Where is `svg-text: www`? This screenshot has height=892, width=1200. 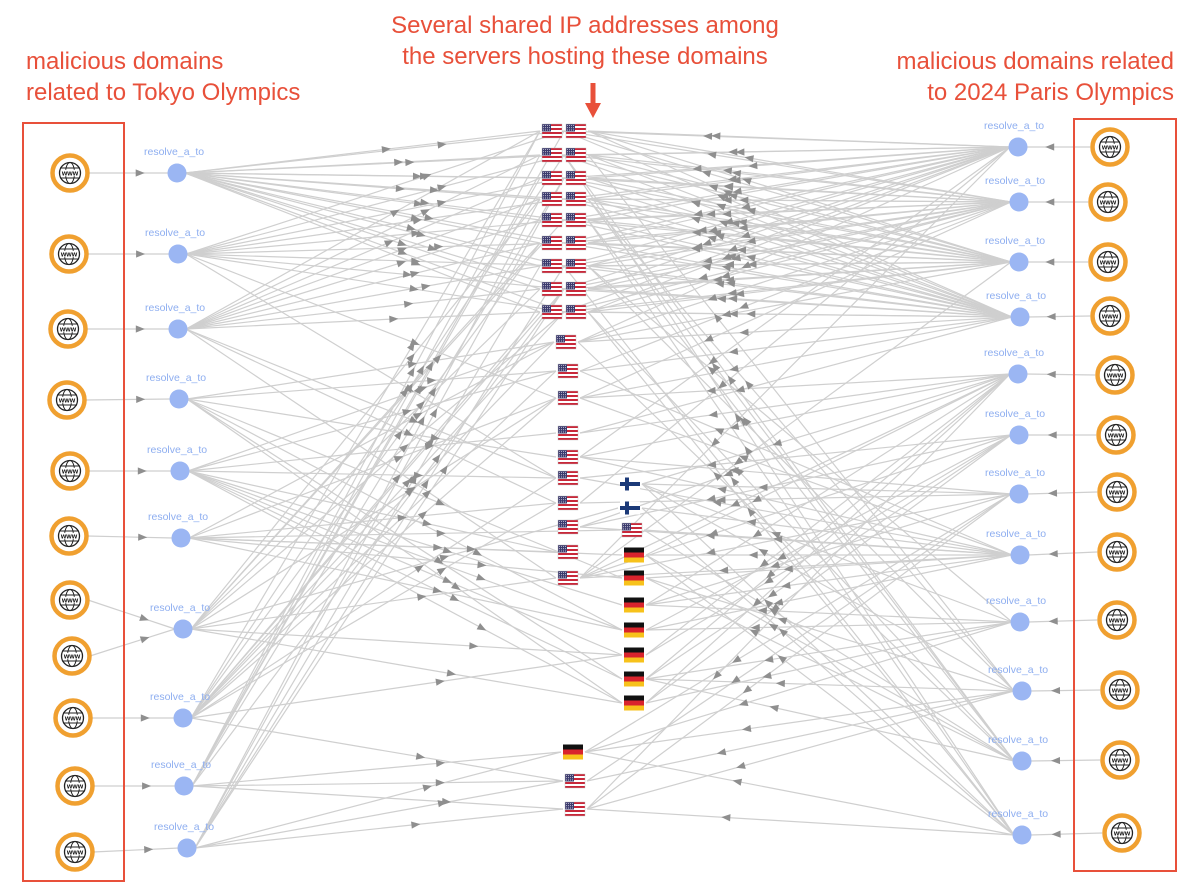 svg-text: www is located at coordinates (69, 254).